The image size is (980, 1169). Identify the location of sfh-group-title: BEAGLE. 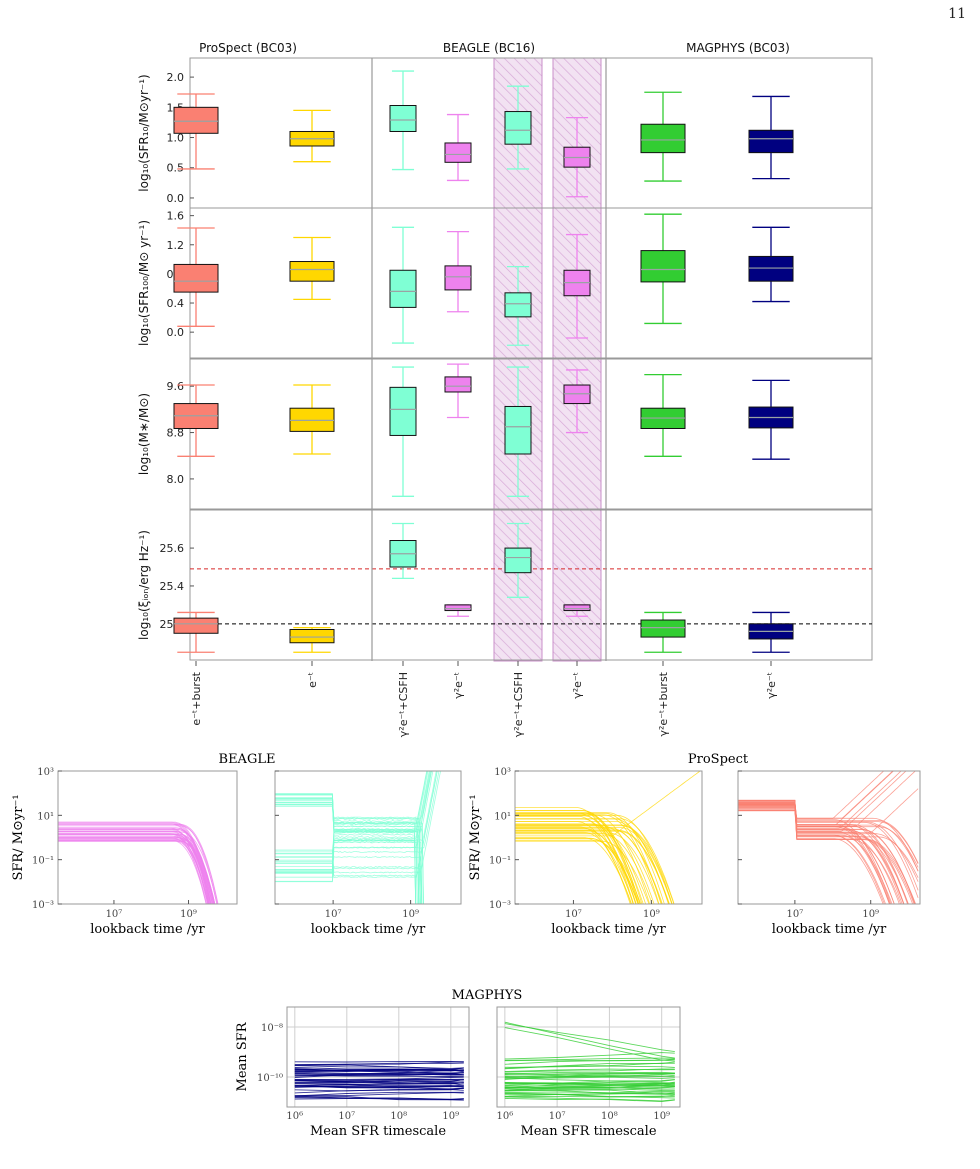
(247, 759).